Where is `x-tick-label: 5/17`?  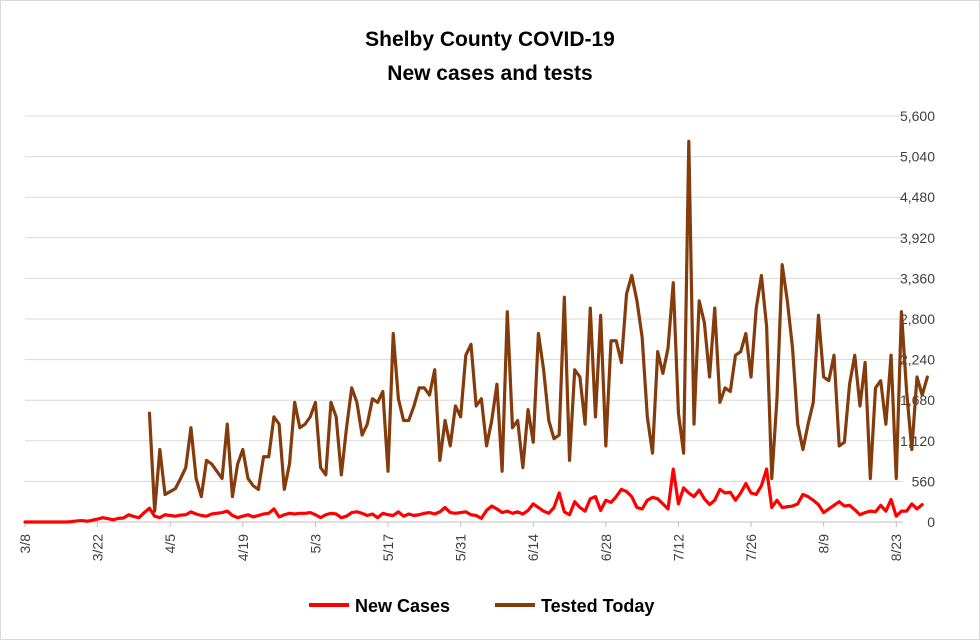
x-tick-label: 5/17 is located at coordinates (388, 547).